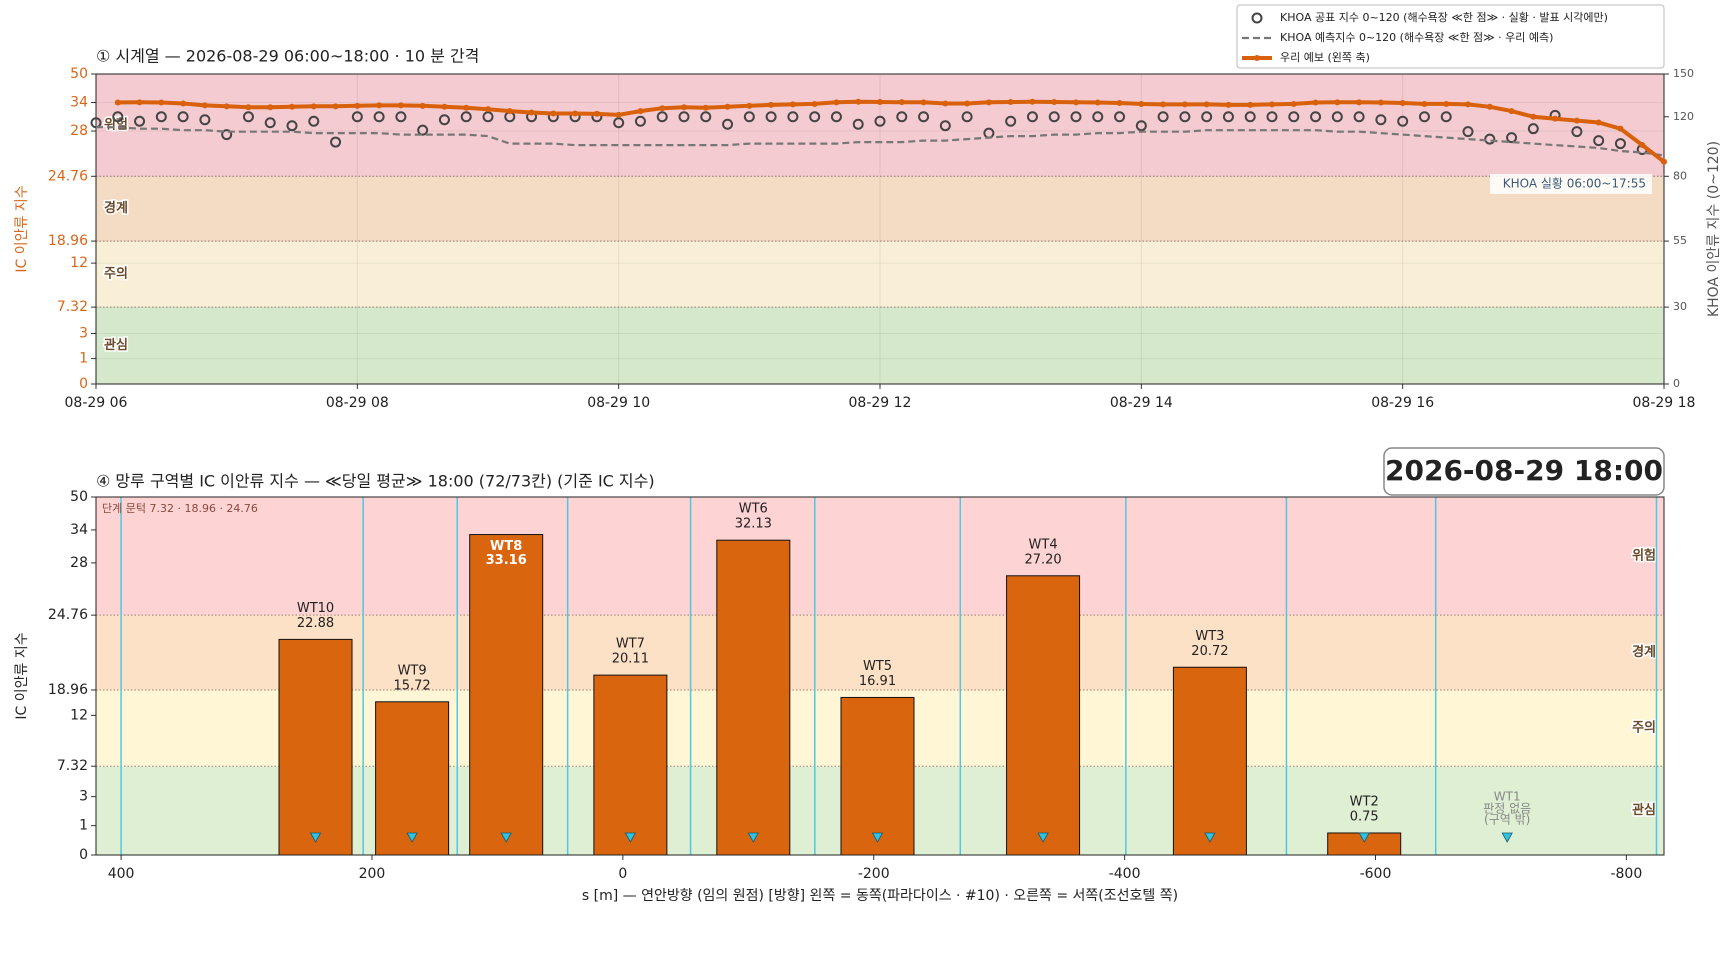 The height and width of the screenshot is (966, 1725). I want to click on bar-name: WT3, so click(1209, 636).